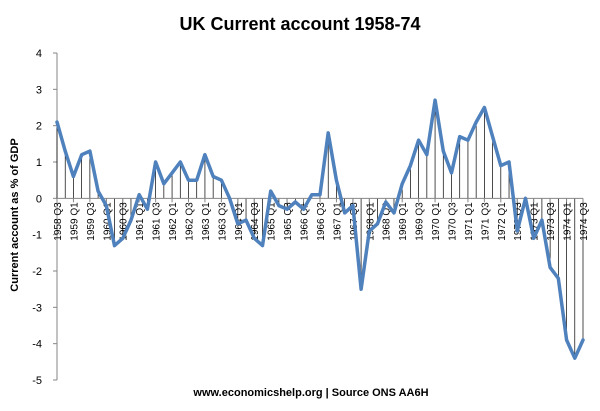 The width and height of the screenshot is (600, 411). What do you see at coordinates (403, 221) in the screenshot?
I see `x-tick-label: 1969 Q1` at bounding box center [403, 221].